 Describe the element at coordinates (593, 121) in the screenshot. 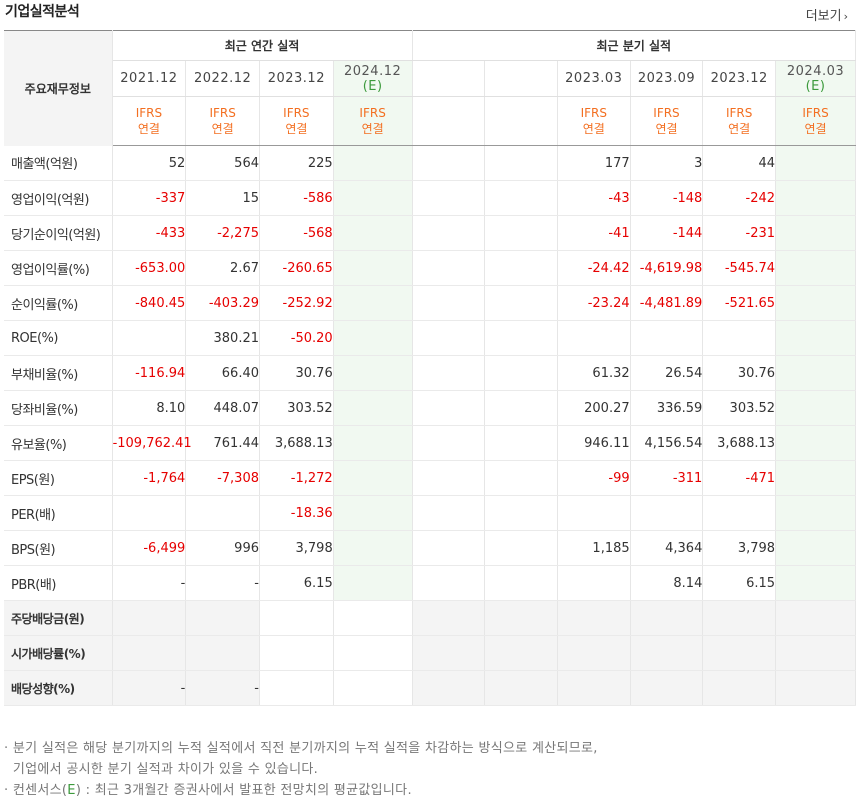

I see `ifrs-label: IFRS 연결` at that location.